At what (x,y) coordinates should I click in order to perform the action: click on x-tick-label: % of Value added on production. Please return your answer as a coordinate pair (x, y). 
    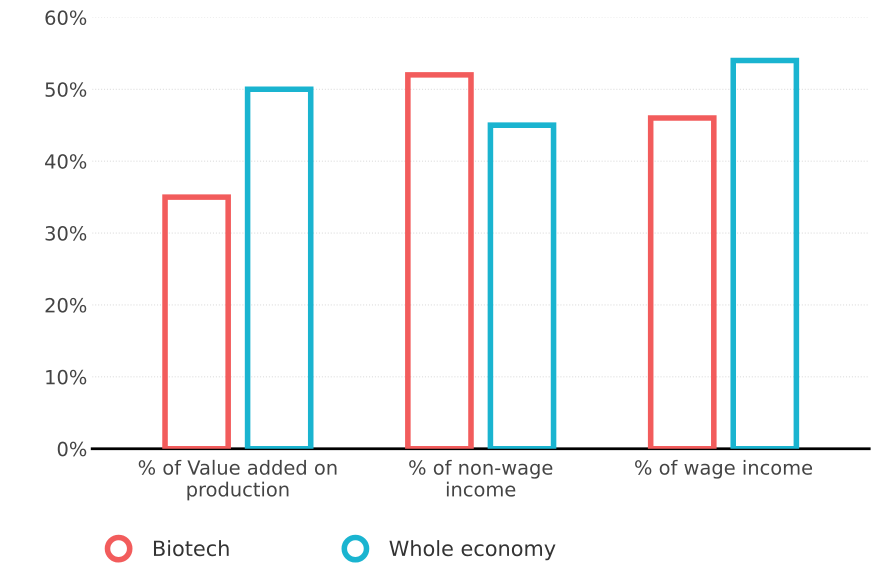
    Looking at the image, I should click on (237, 480).